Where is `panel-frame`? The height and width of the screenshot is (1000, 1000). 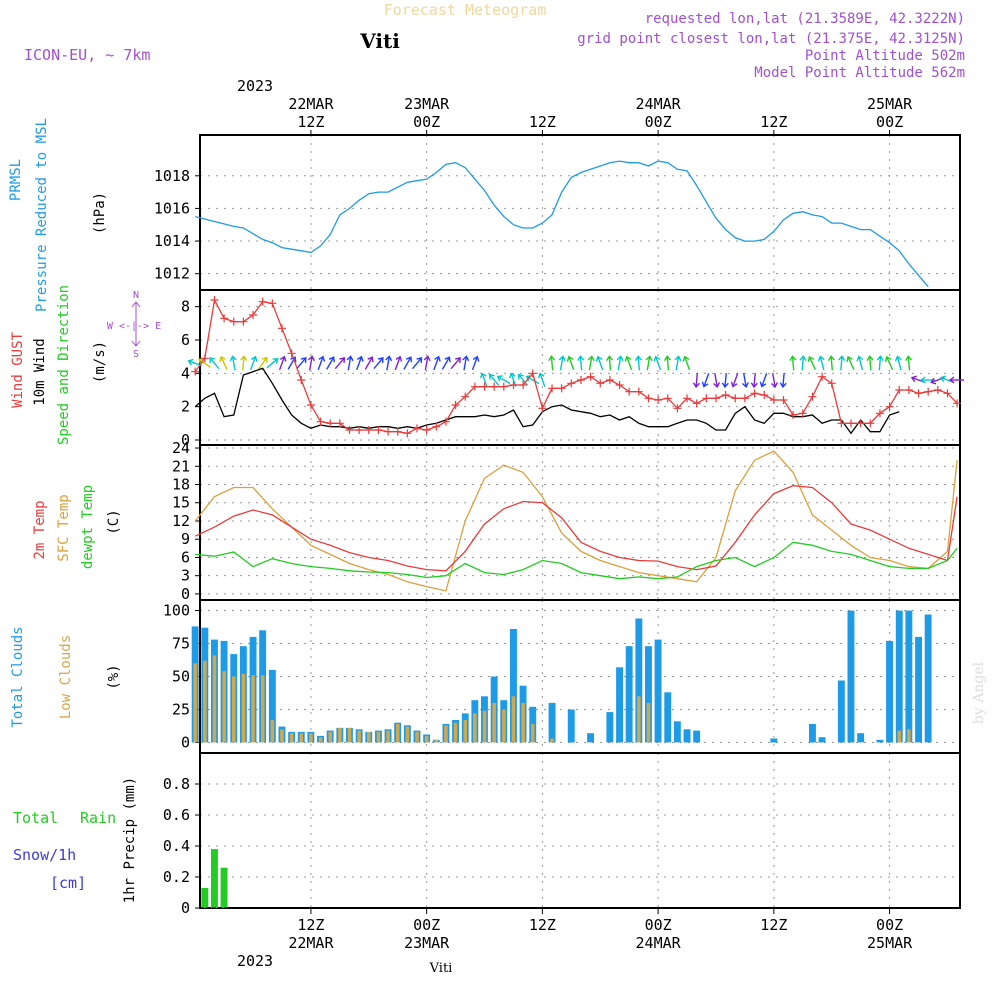 panel-frame is located at coordinates (580, 367).